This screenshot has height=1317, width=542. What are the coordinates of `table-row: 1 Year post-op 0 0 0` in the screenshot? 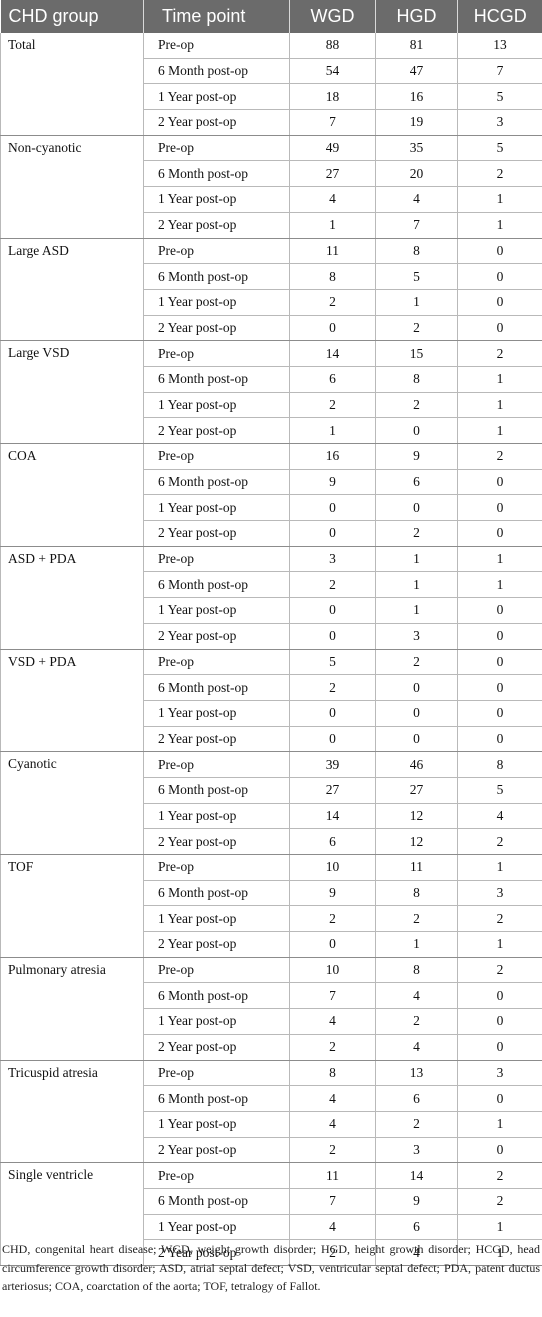 It's located at (271, 508).